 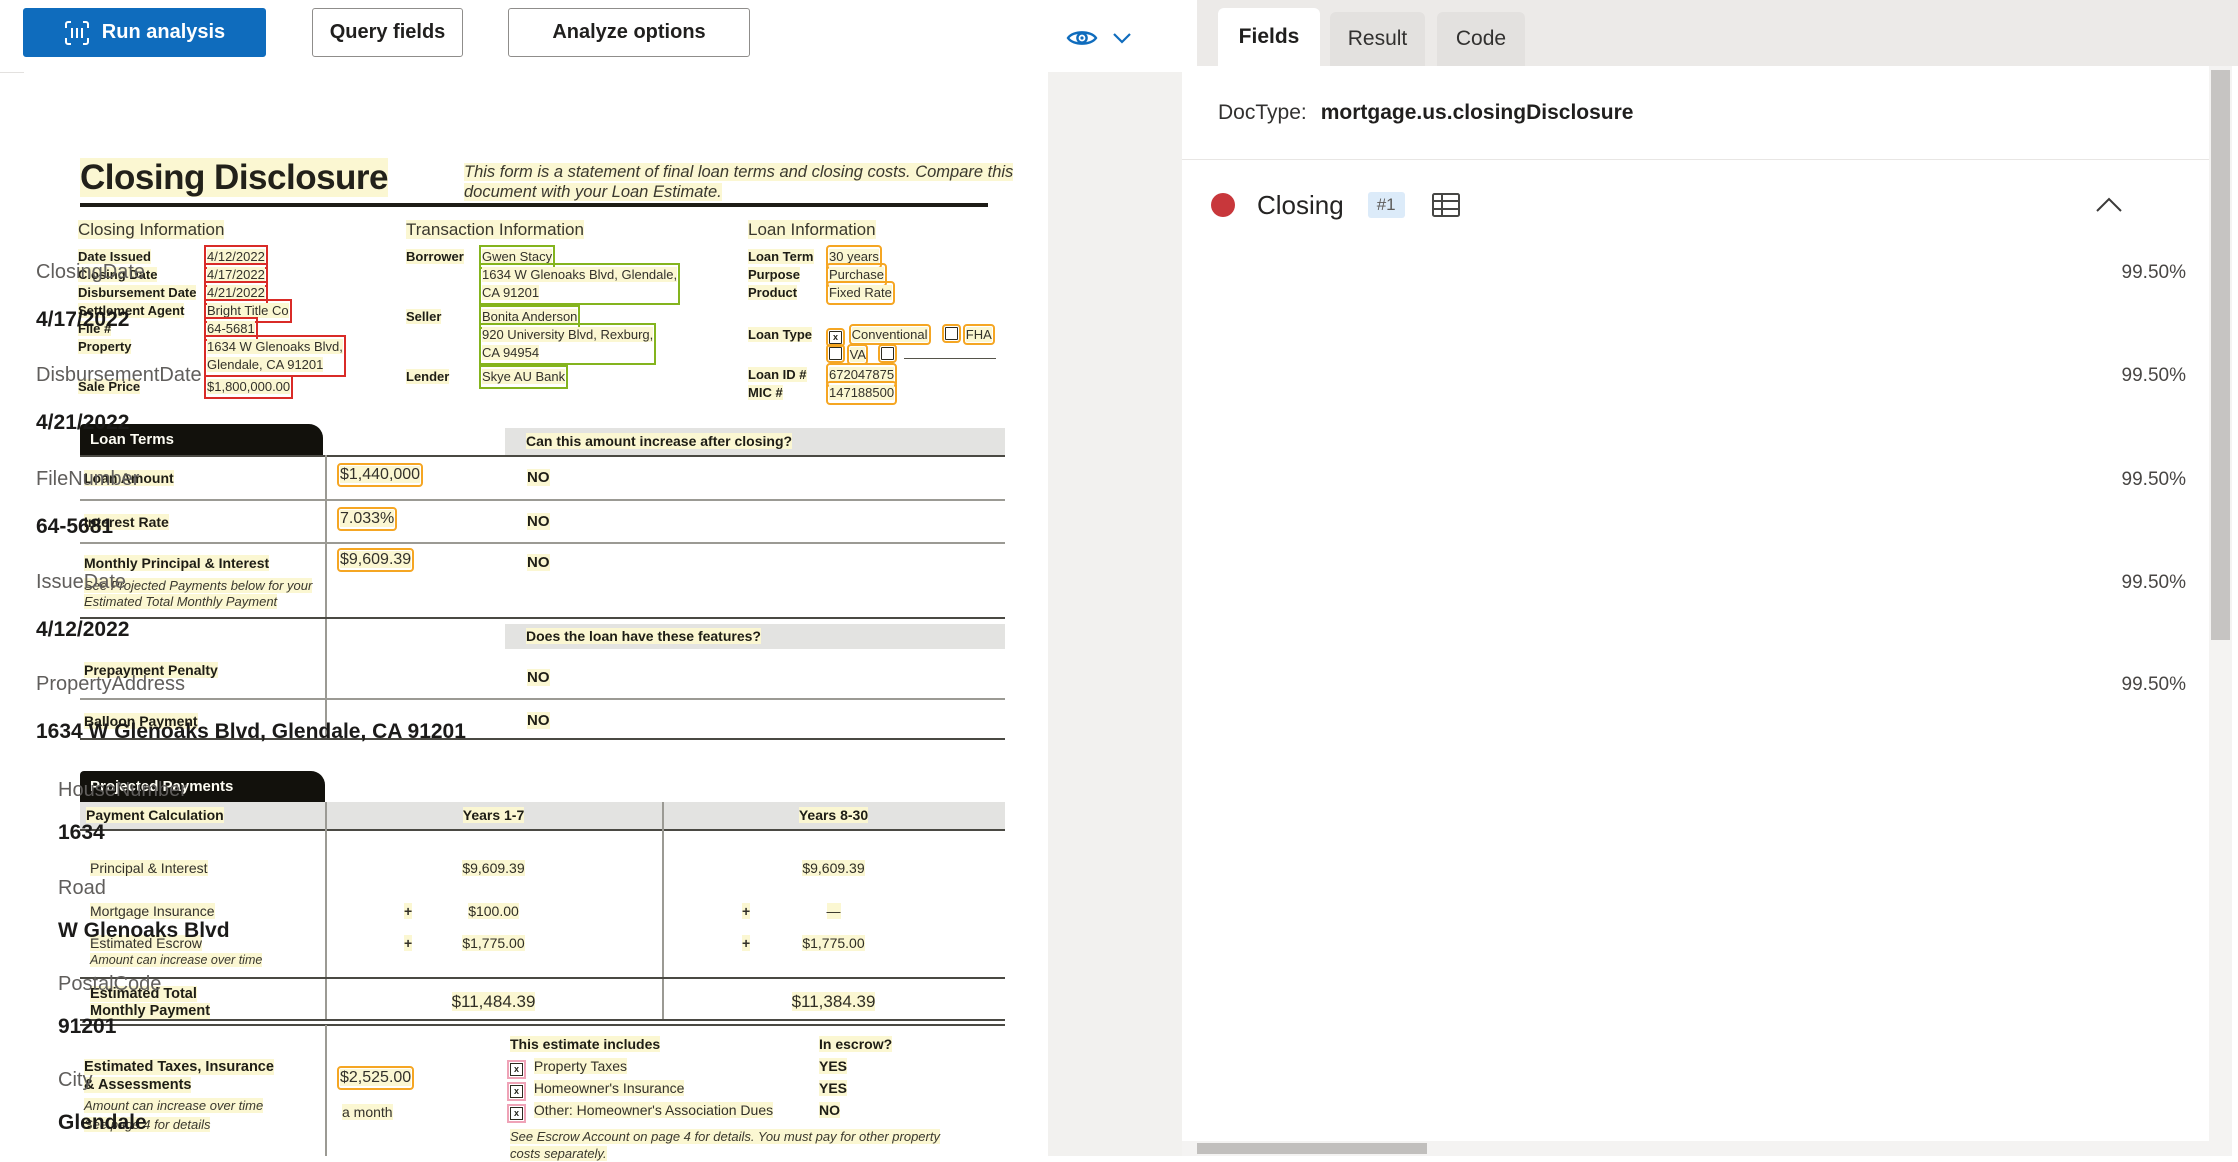 What do you see at coordinates (201, 439) in the screenshot?
I see `loan-terms-header: Loan Terms` at bounding box center [201, 439].